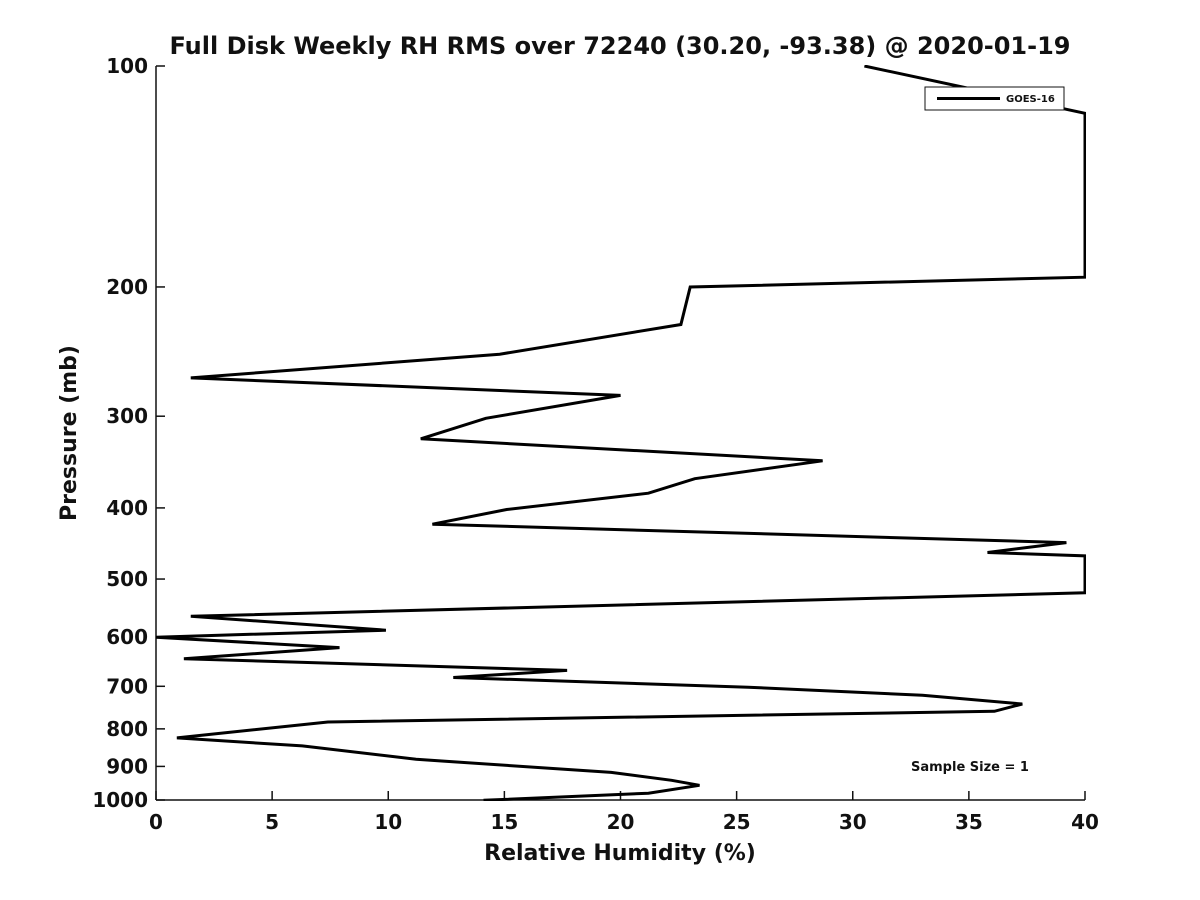  What do you see at coordinates (120, 800) in the screenshot?
I see `y-tick-label: 1000` at bounding box center [120, 800].